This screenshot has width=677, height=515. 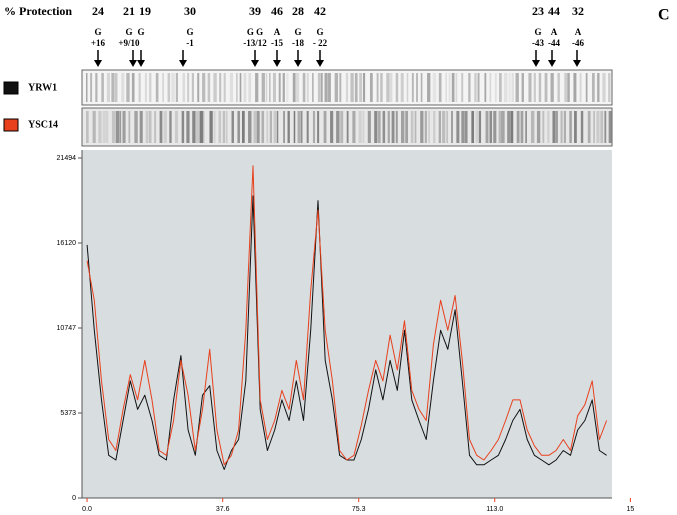 I want to click on position-label: - 22, so click(x=320, y=43).